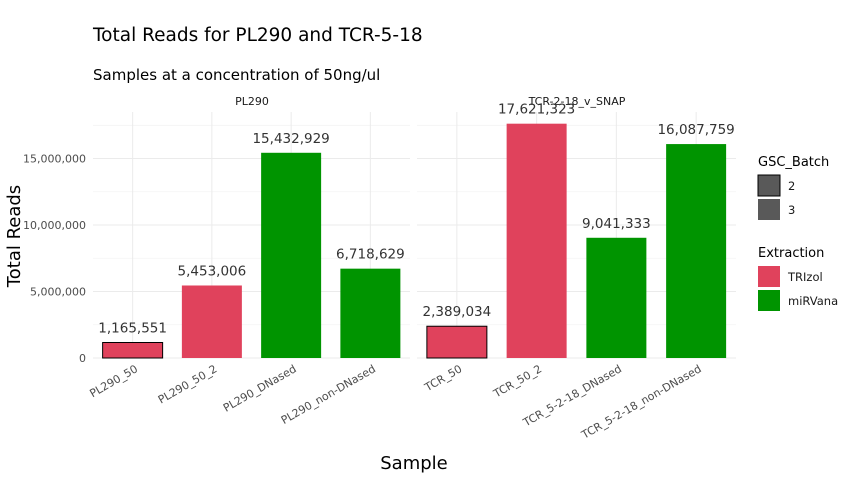  I want to click on legend-group-0: GSC_Batch 2 3, so click(793, 187).